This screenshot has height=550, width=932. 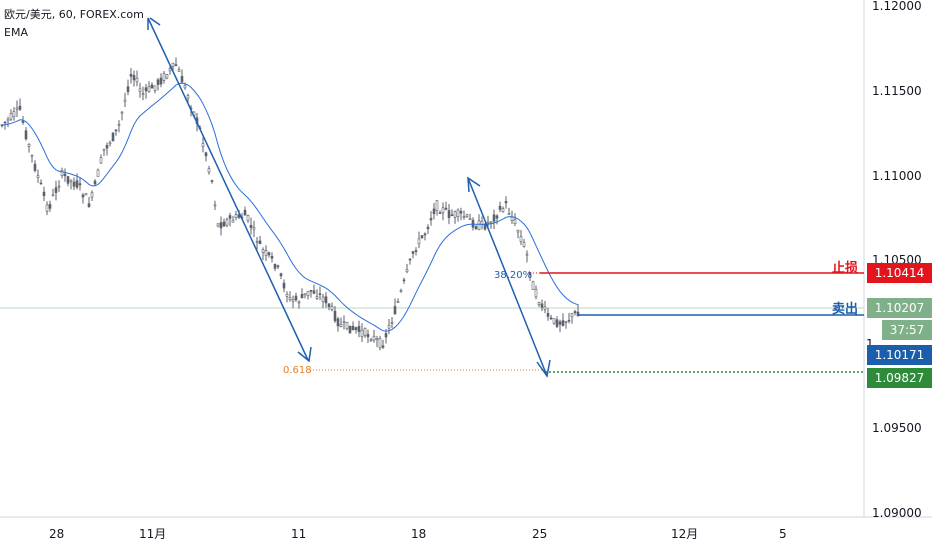 What do you see at coordinates (783, 534) in the screenshot?
I see `time-tick-6: 5` at bounding box center [783, 534].